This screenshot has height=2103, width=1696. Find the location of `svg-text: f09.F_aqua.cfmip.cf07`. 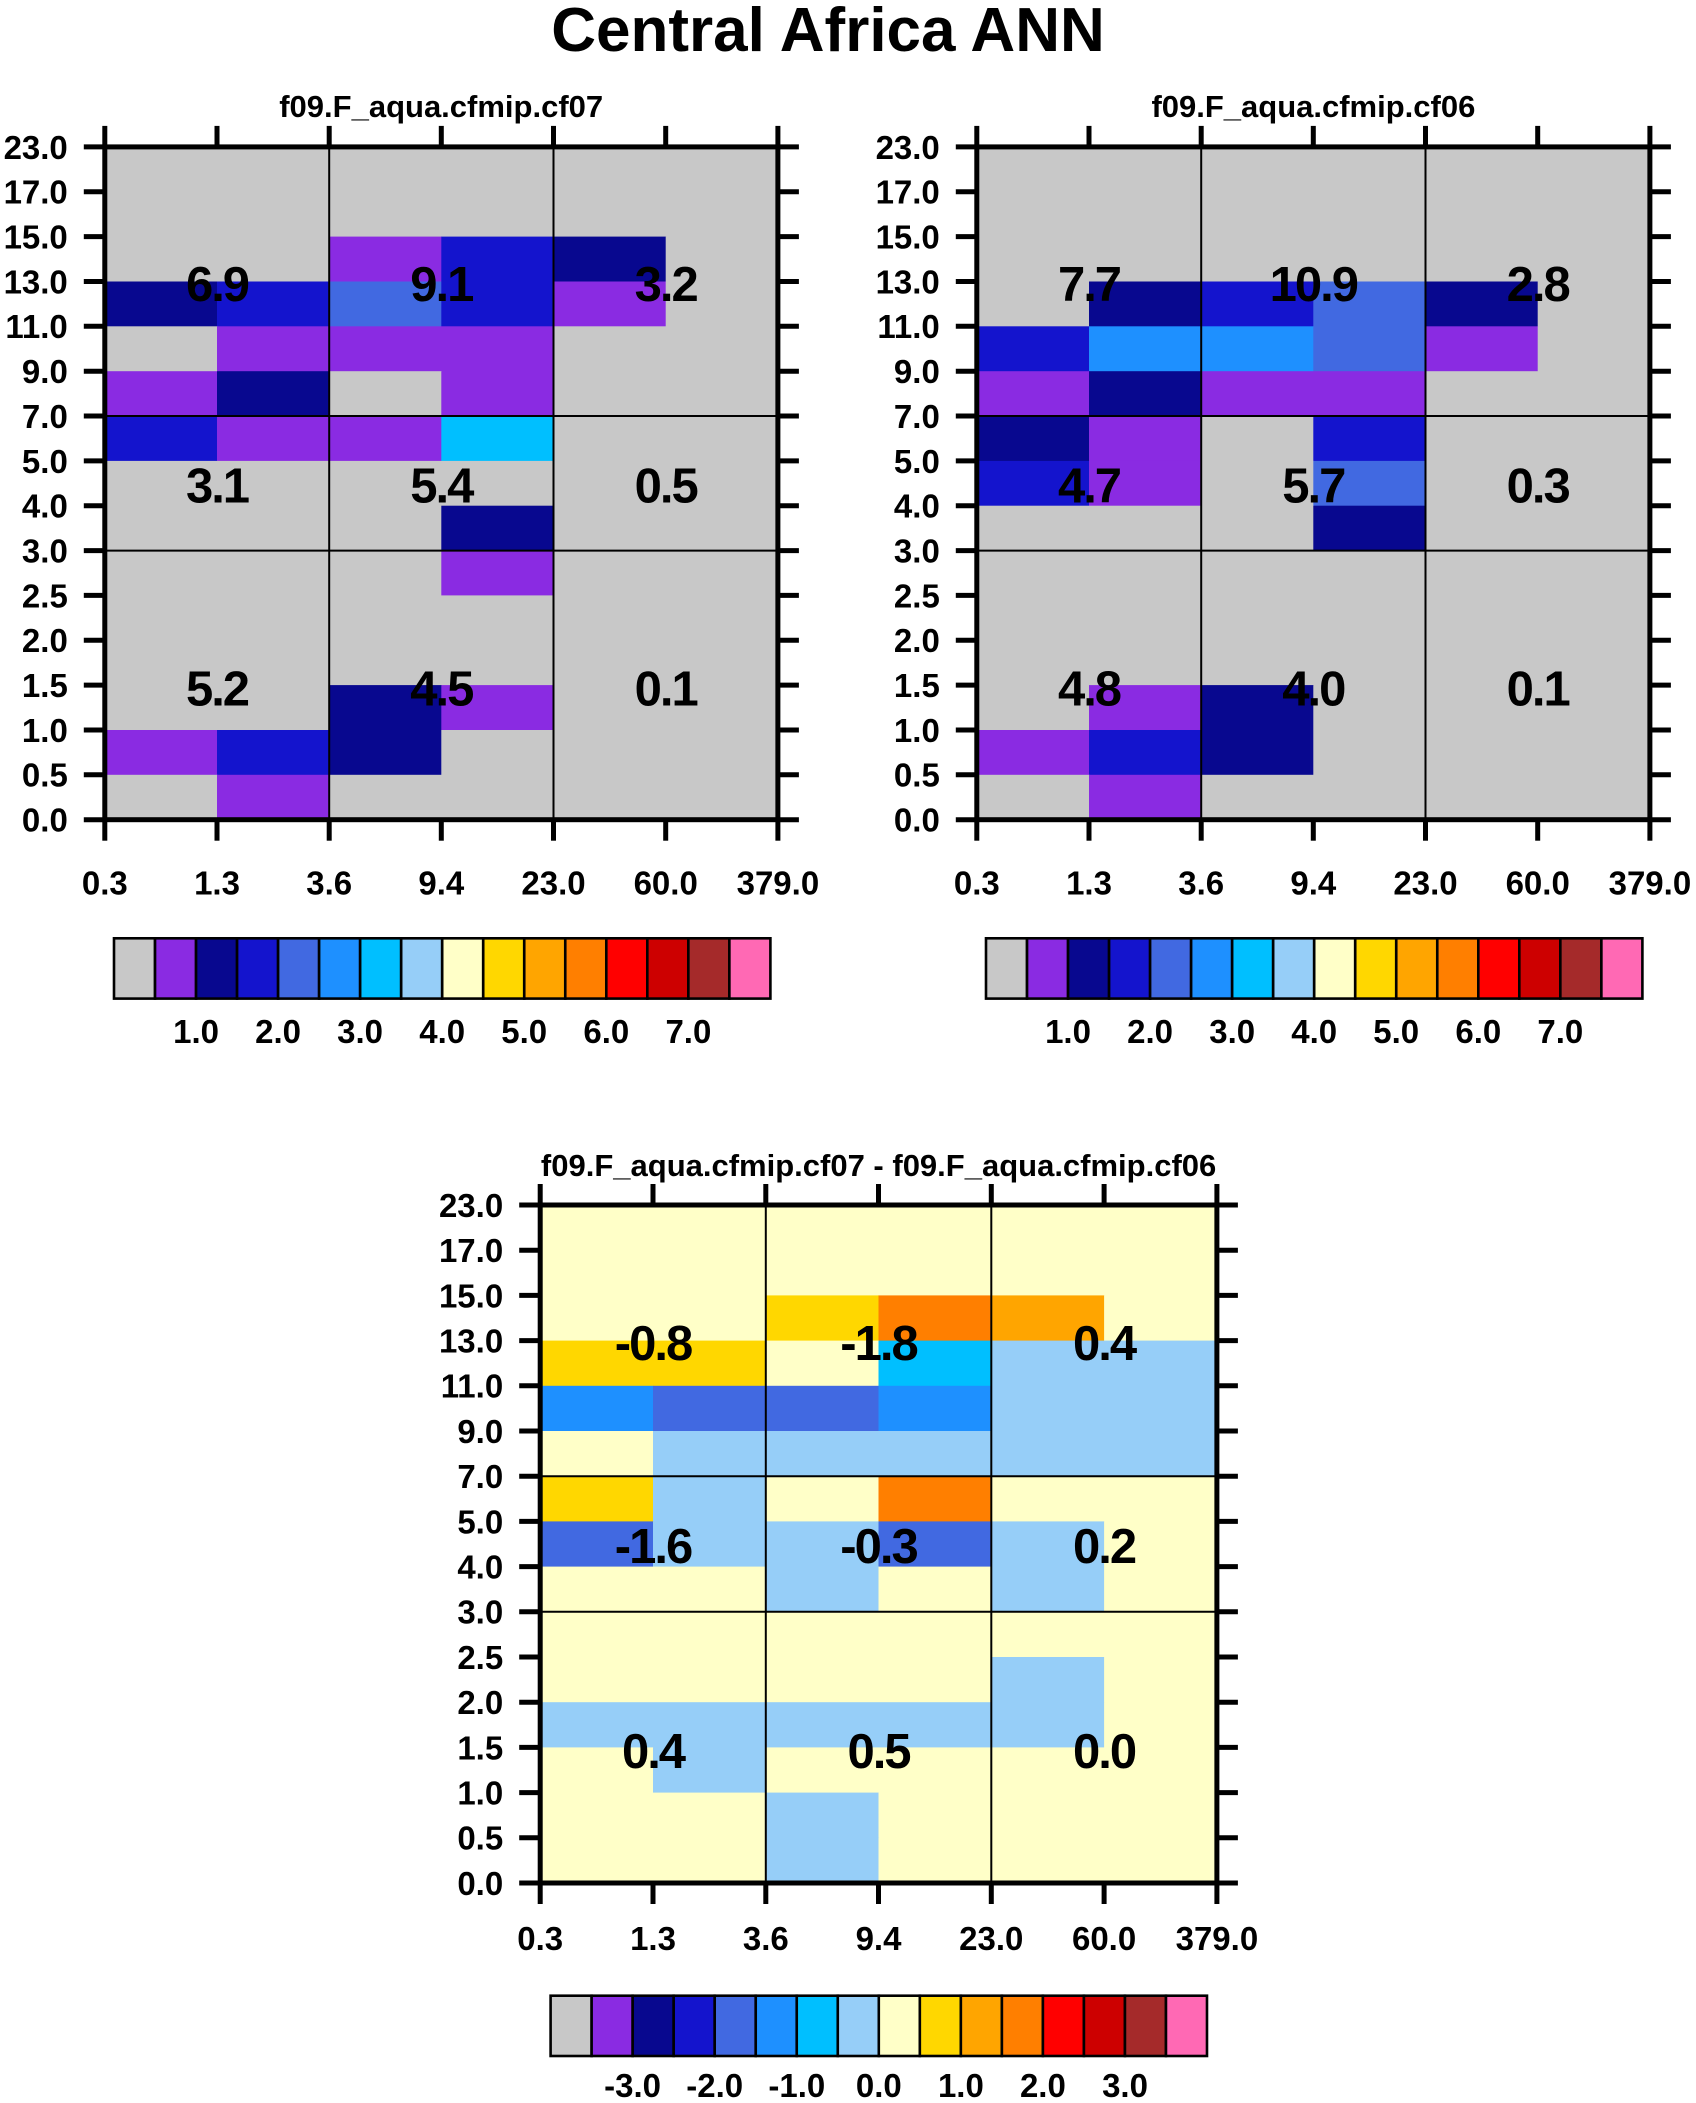

svg-text: f09.F_aqua.cfmip.cf07 is located at coordinates (441, 106).